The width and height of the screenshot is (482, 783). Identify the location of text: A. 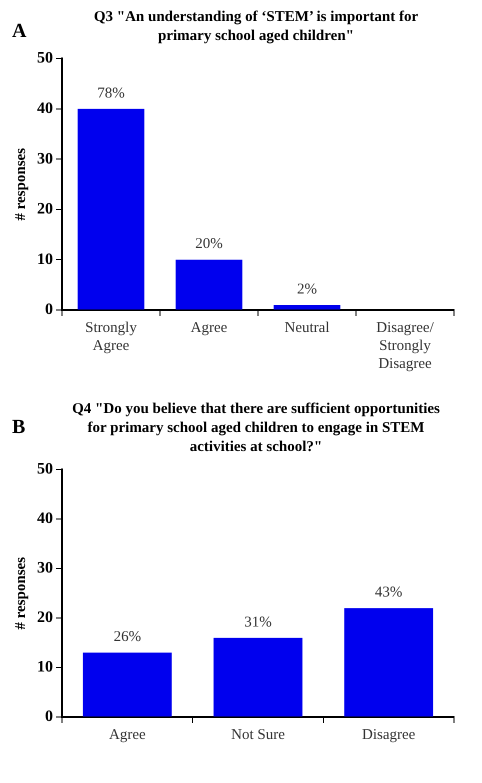
(19, 31).